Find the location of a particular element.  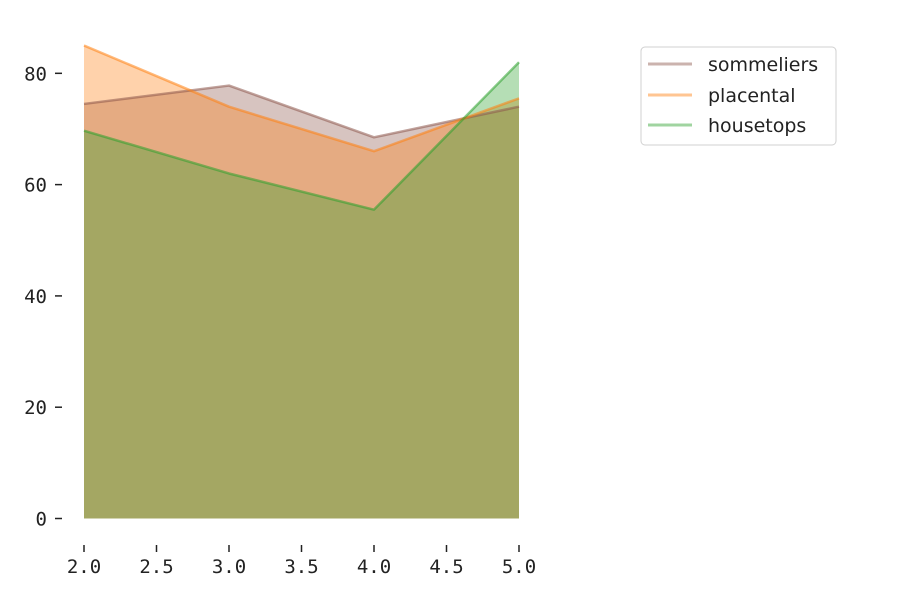

line-placental is located at coordinates (301, 98).